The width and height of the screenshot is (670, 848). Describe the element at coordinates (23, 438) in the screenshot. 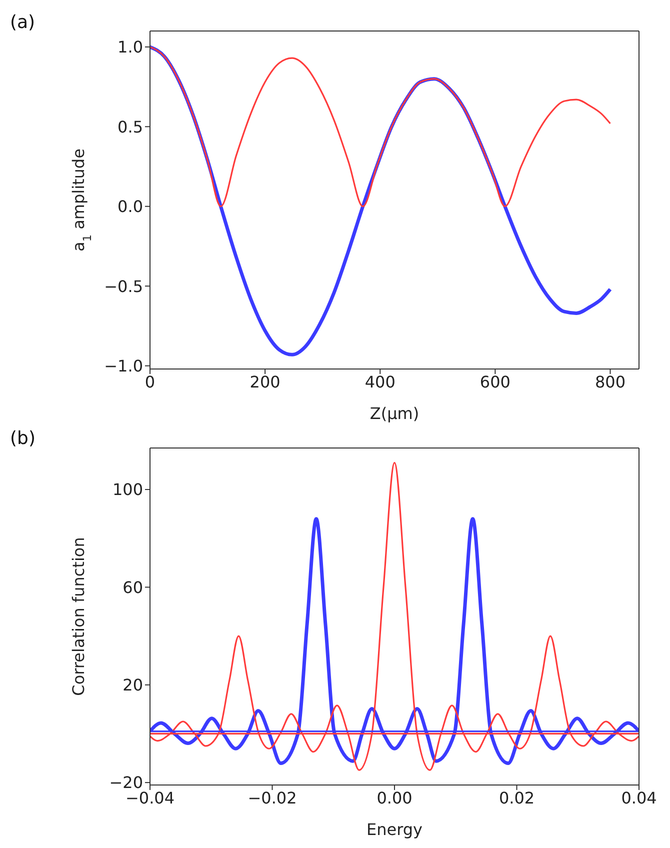

I see `text: (b)` at that location.